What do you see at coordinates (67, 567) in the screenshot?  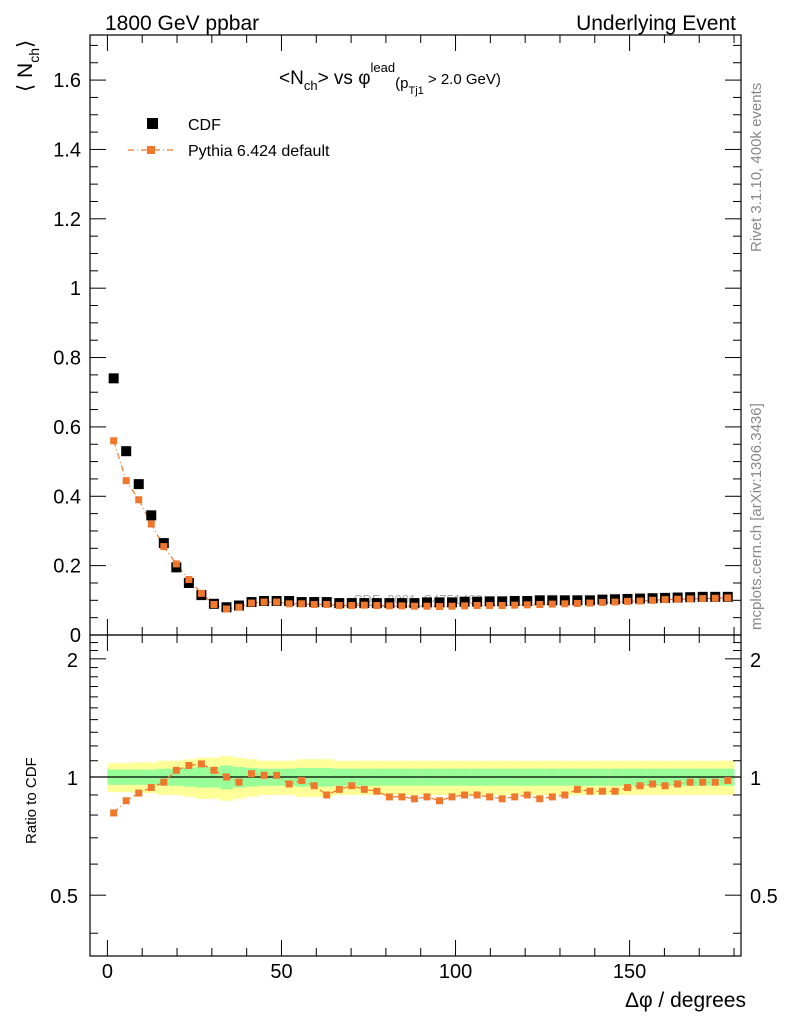 I see `main-ytick-label: 0.2` at bounding box center [67, 567].